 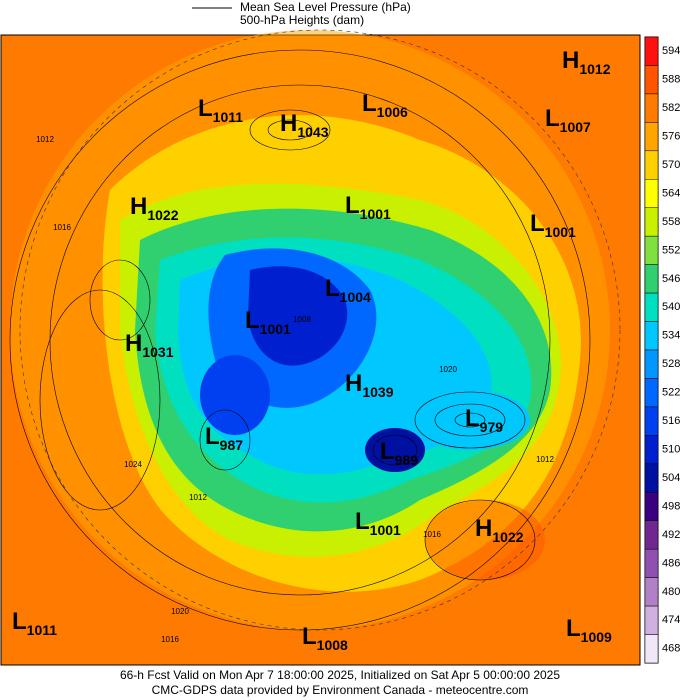 What do you see at coordinates (671, 649) in the screenshot?
I see `colorbar-tick-label: 468` at bounding box center [671, 649].